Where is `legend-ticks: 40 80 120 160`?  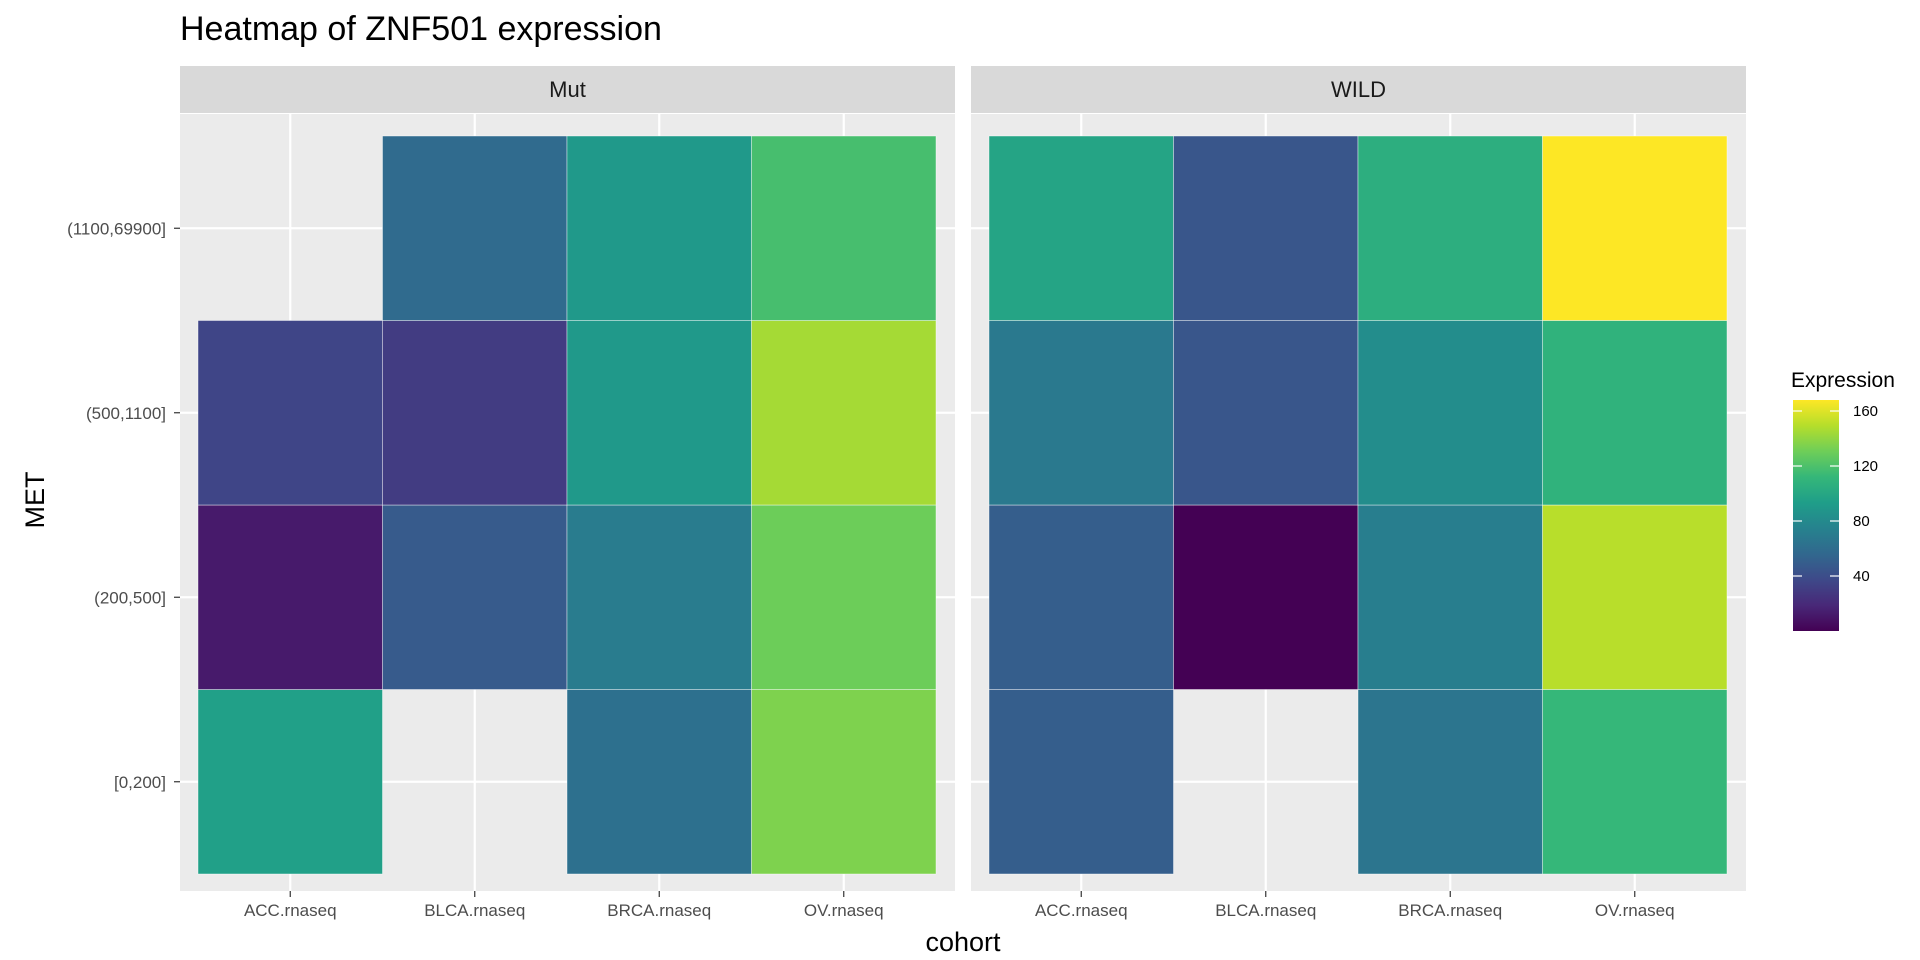
legend-ticks: 40 80 120 160 is located at coordinates (1835, 494).